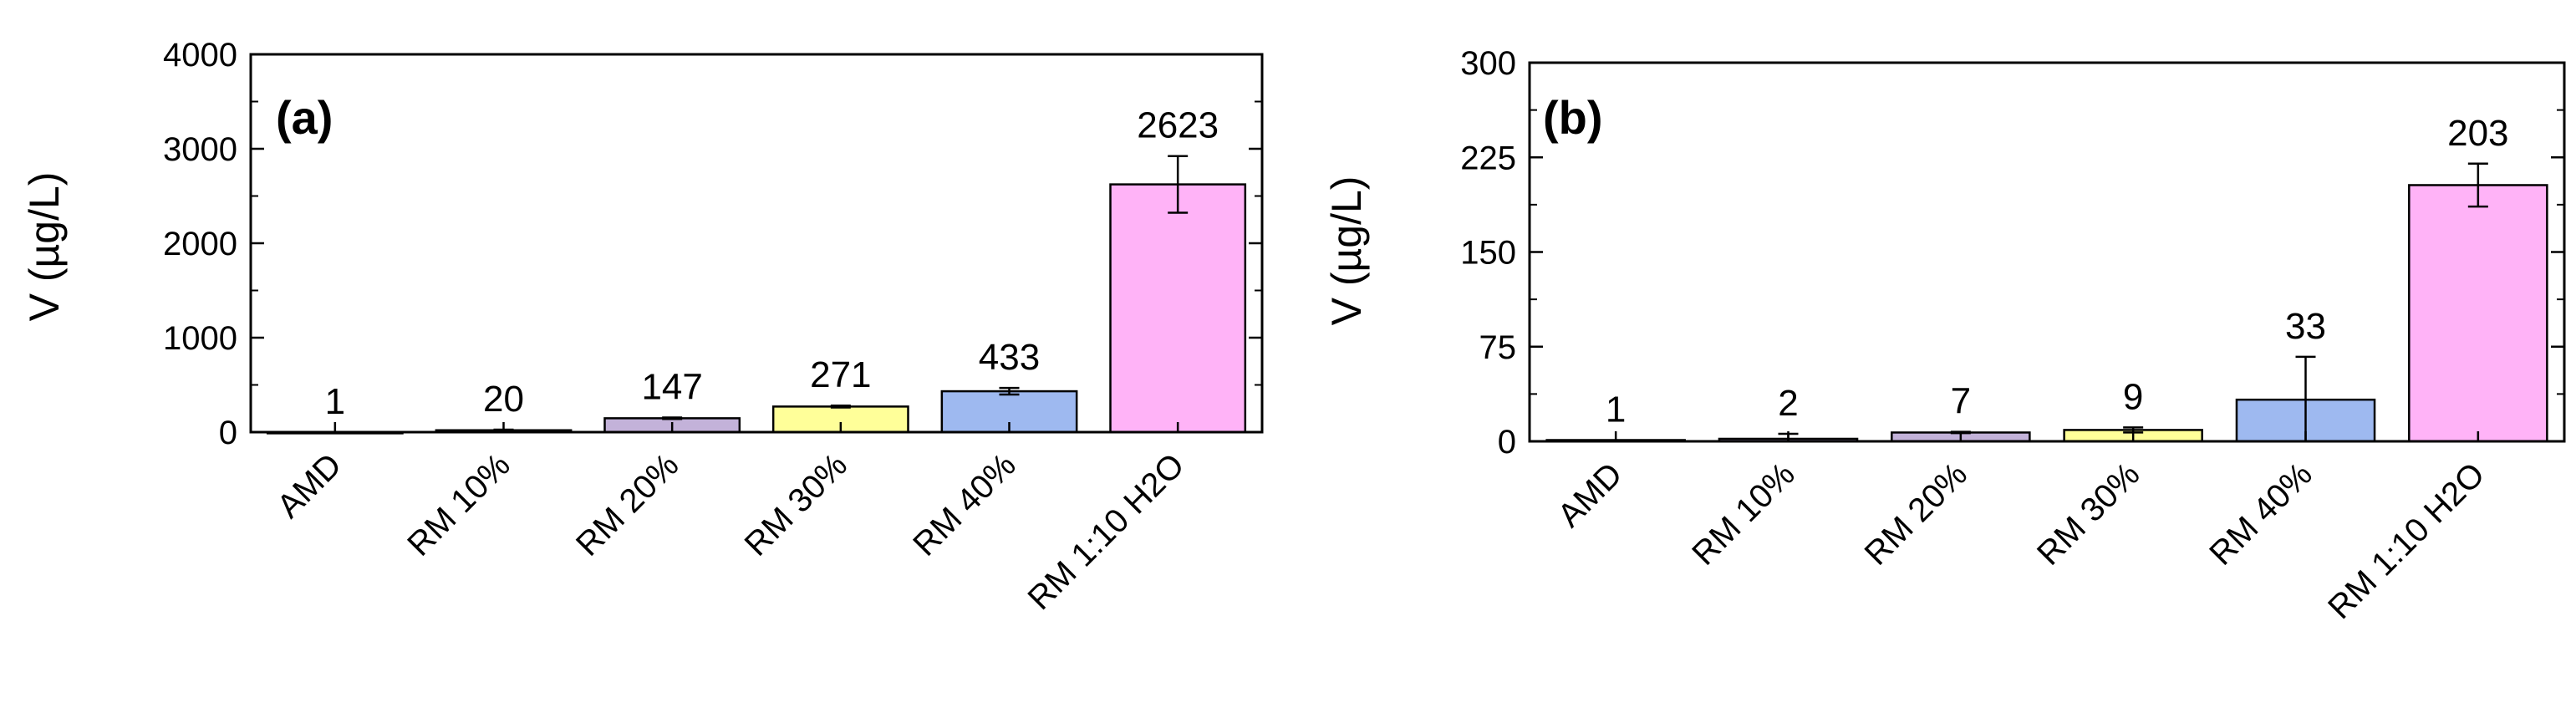 The image size is (2576, 718). I want to click on category-label-b-2: RM 20%, so click(1916, 514).